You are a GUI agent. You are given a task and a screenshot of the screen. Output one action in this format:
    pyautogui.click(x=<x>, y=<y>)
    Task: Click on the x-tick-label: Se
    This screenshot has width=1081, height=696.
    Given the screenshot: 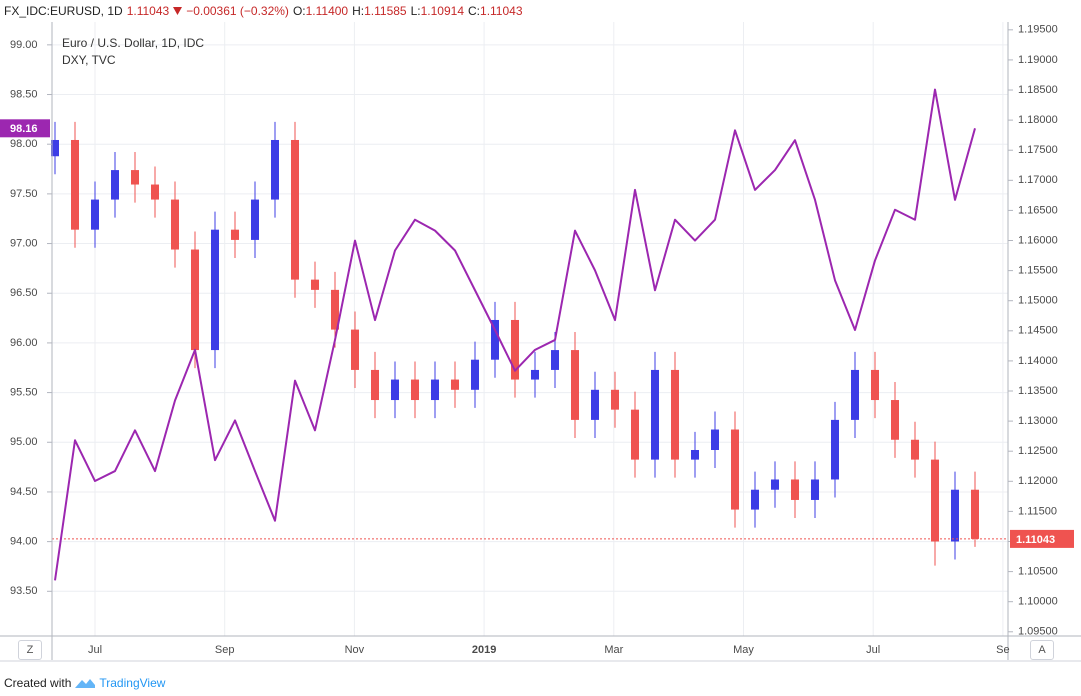 What is the action you would take?
    pyautogui.click(x=1002, y=650)
    